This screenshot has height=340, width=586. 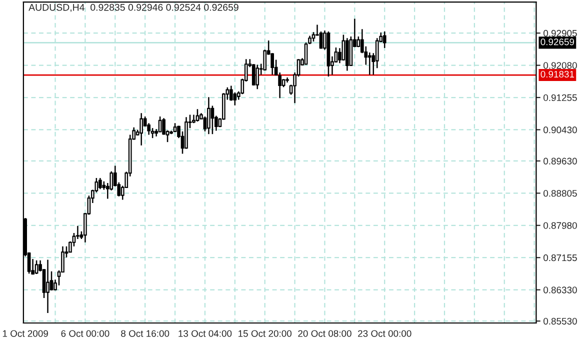 I want to click on y-tick-label: 0.90430, so click(x=560, y=130).